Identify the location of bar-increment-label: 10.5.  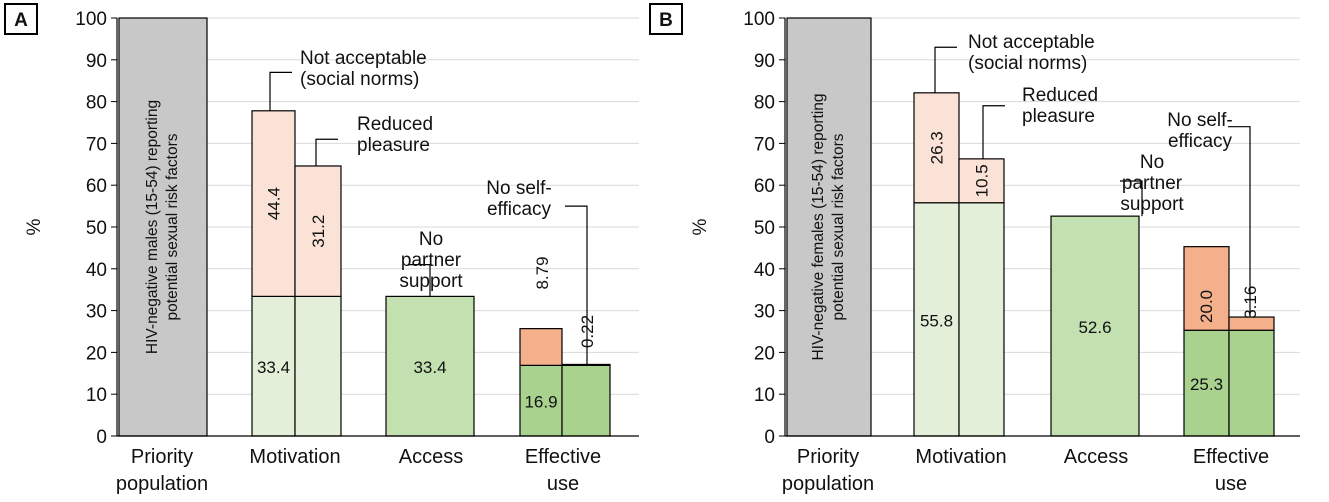
(982, 180).